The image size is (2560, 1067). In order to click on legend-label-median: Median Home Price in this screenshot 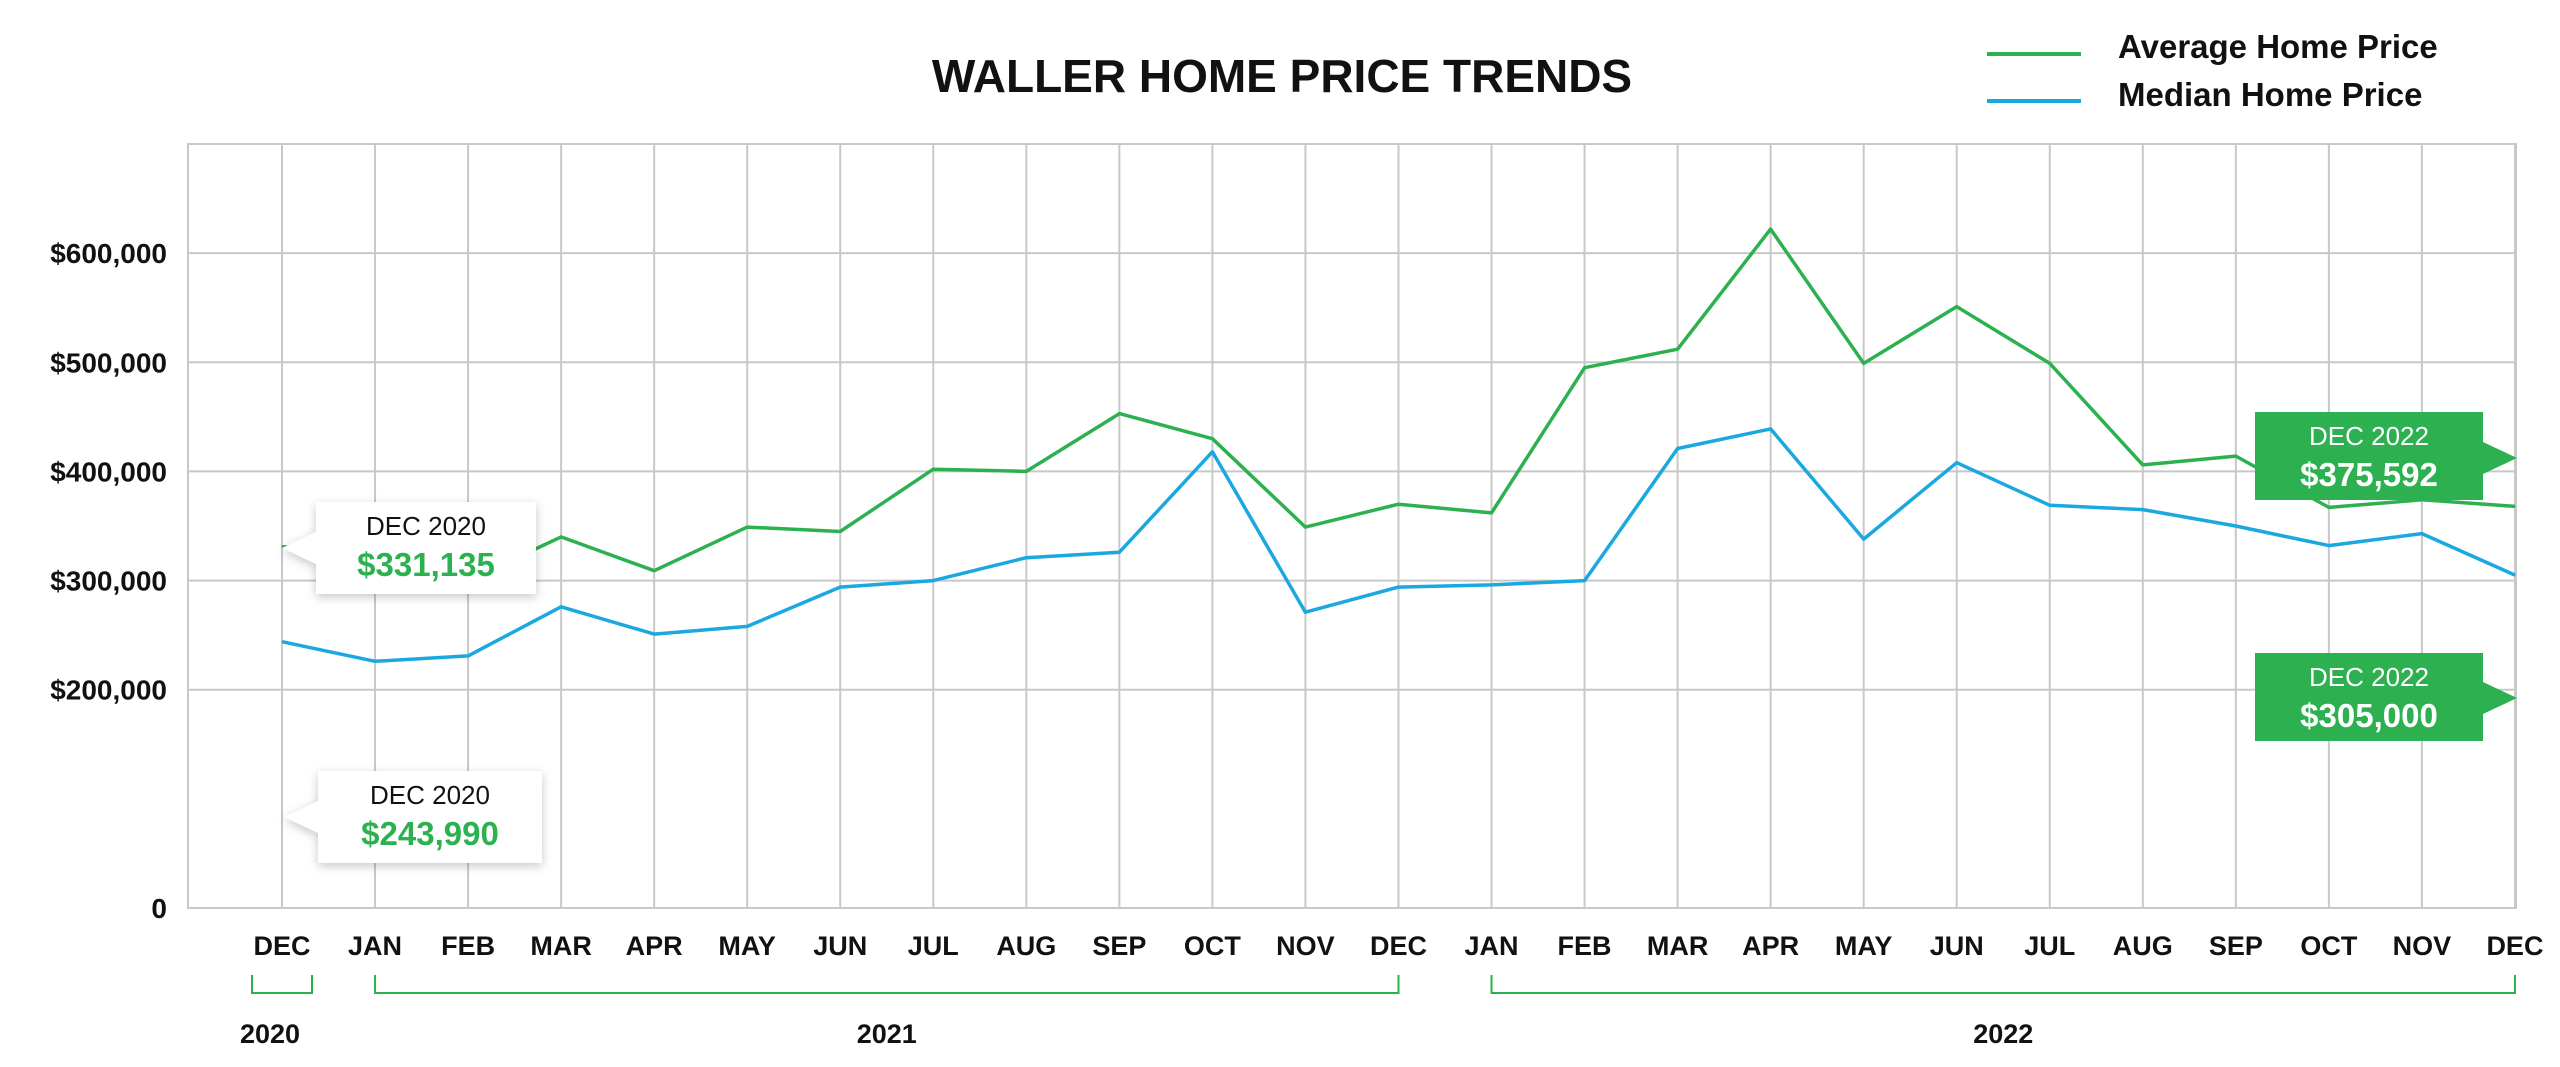, I will do `click(2270, 94)`.